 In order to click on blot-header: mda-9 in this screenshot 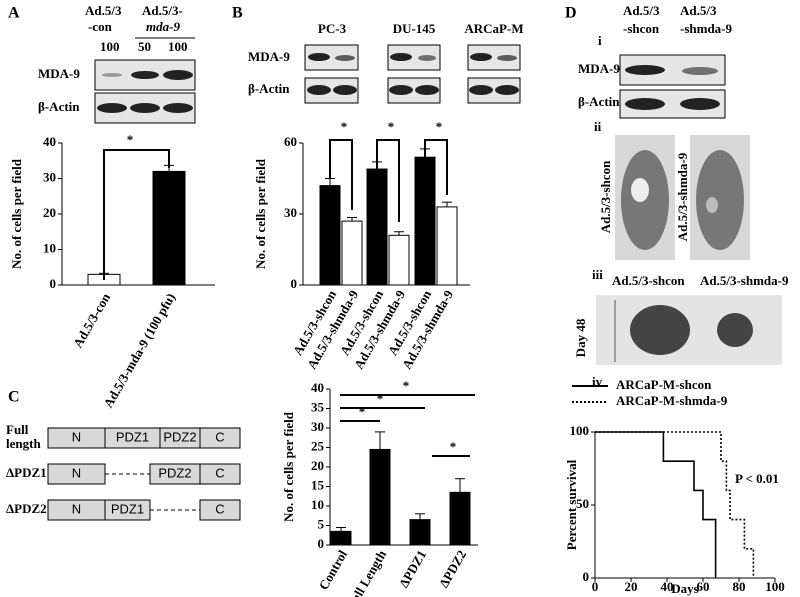, I will do `click(163, 26)`.